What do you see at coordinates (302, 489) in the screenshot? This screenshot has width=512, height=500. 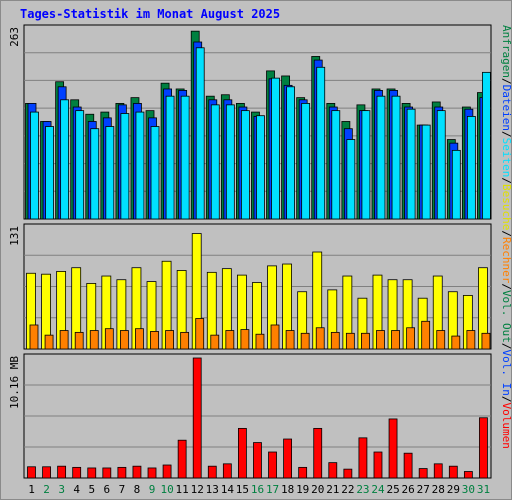 I see `day-label: 19` at bounding box center [302, 489].